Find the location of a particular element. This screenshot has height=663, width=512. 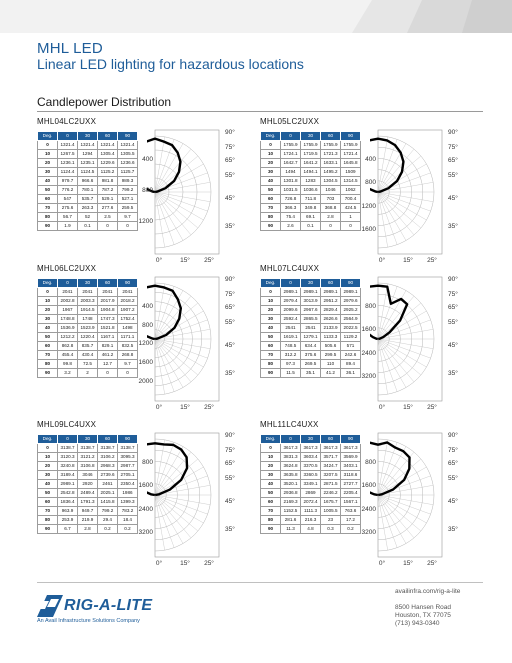

candela-cell: 17.2 is located at coordinates (350, 520).